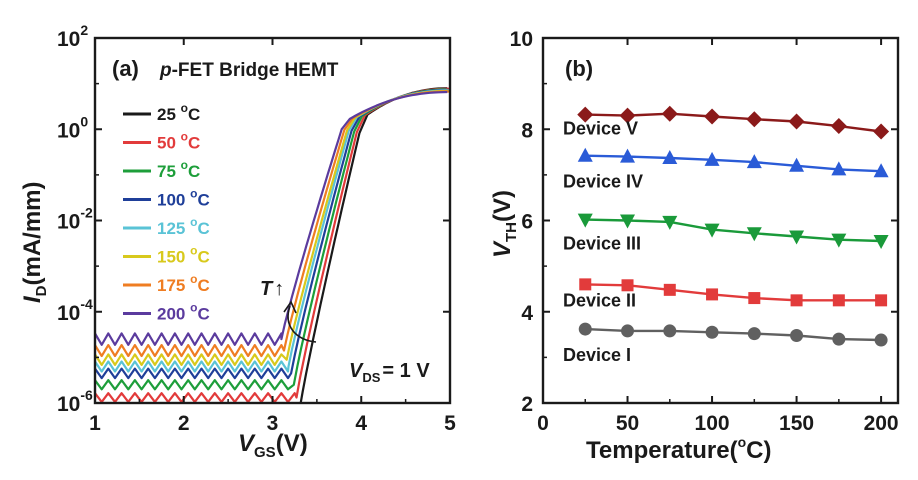 The width and height of the screenshot is (918, 480). What do you see at coordinates (183, 198) in the screenshot?
I see `legend-label-100C: 100 oC` at bounding box center [183, 198].